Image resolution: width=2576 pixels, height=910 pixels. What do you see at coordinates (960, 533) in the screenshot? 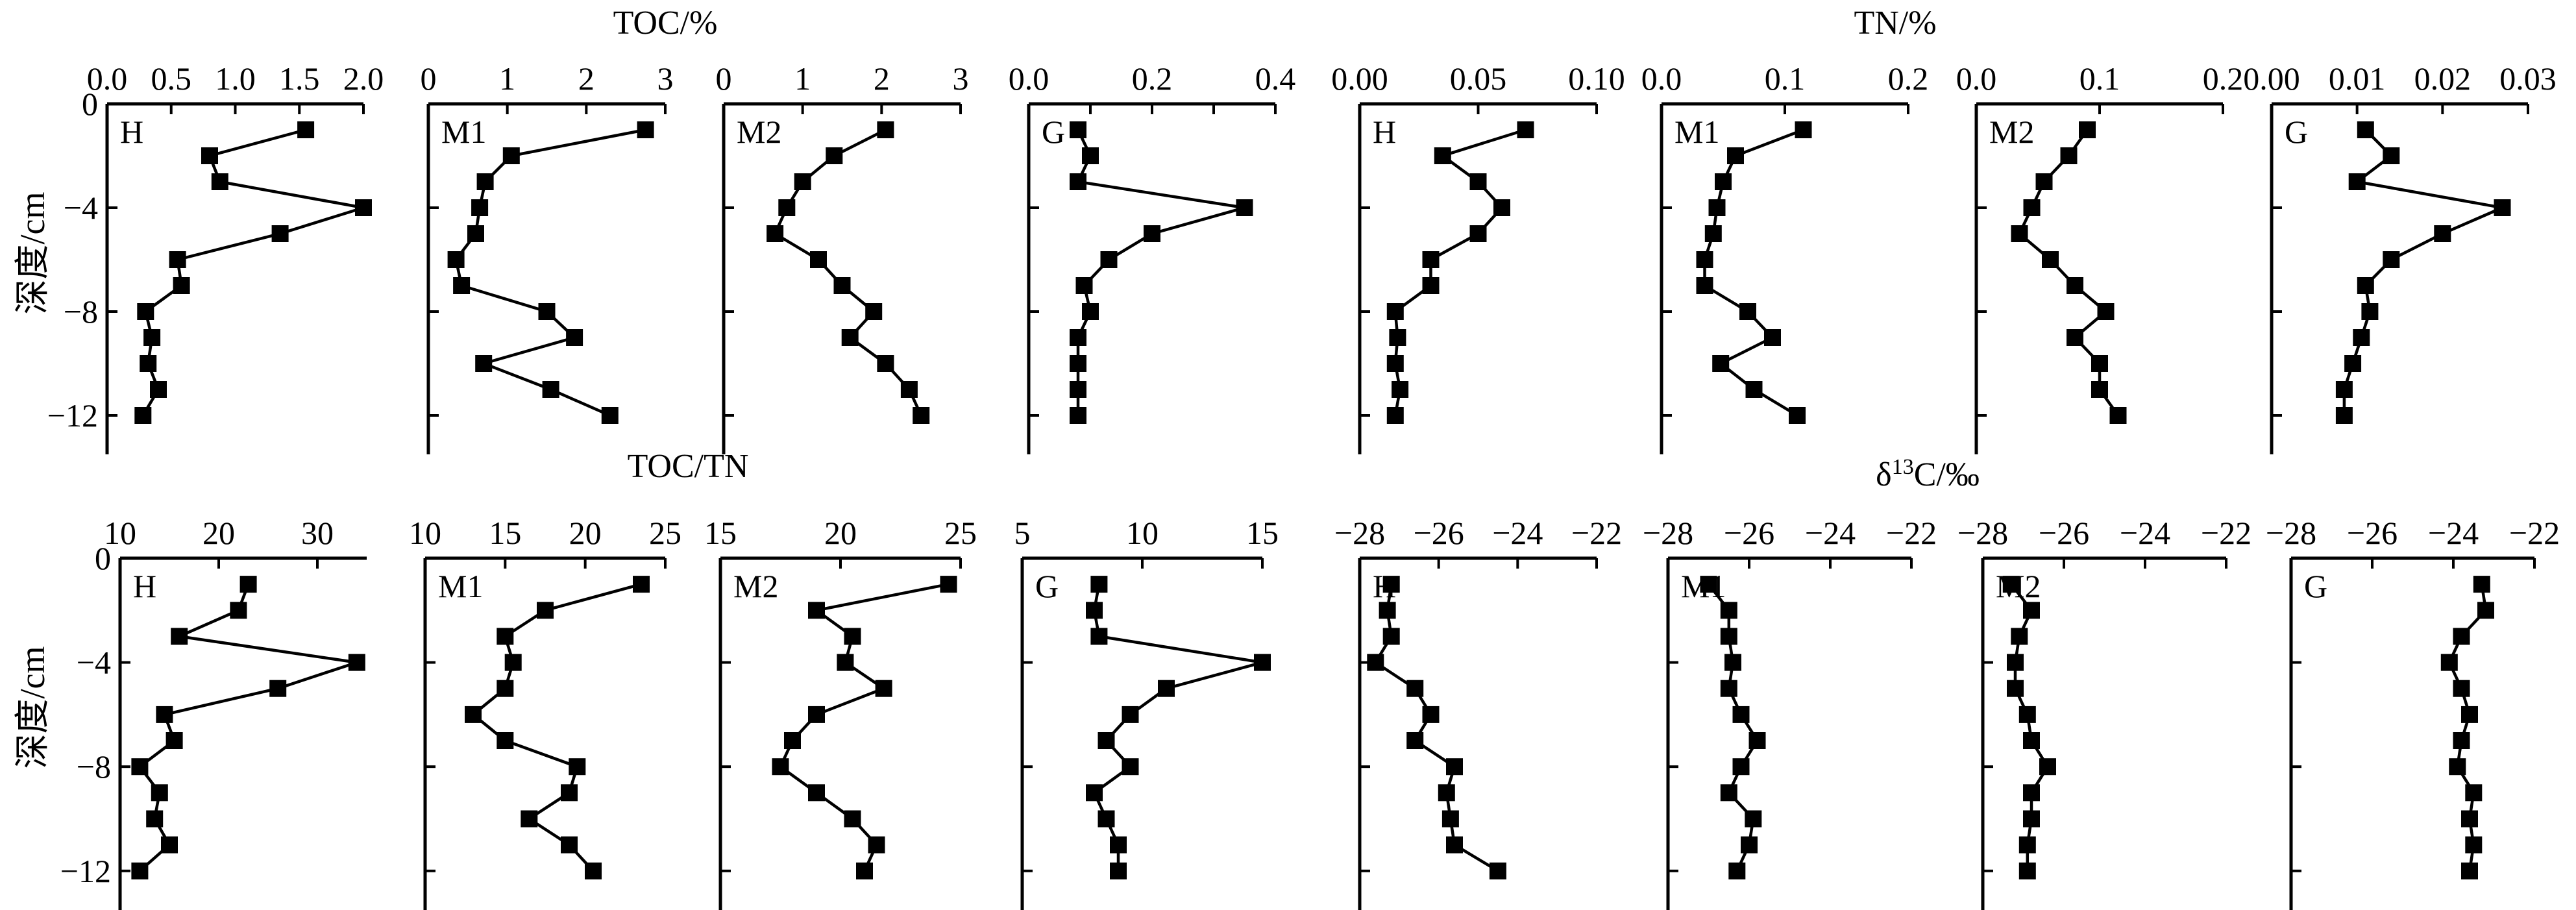
I see `x-tick-label: 25` at bounding box center [960, 533].